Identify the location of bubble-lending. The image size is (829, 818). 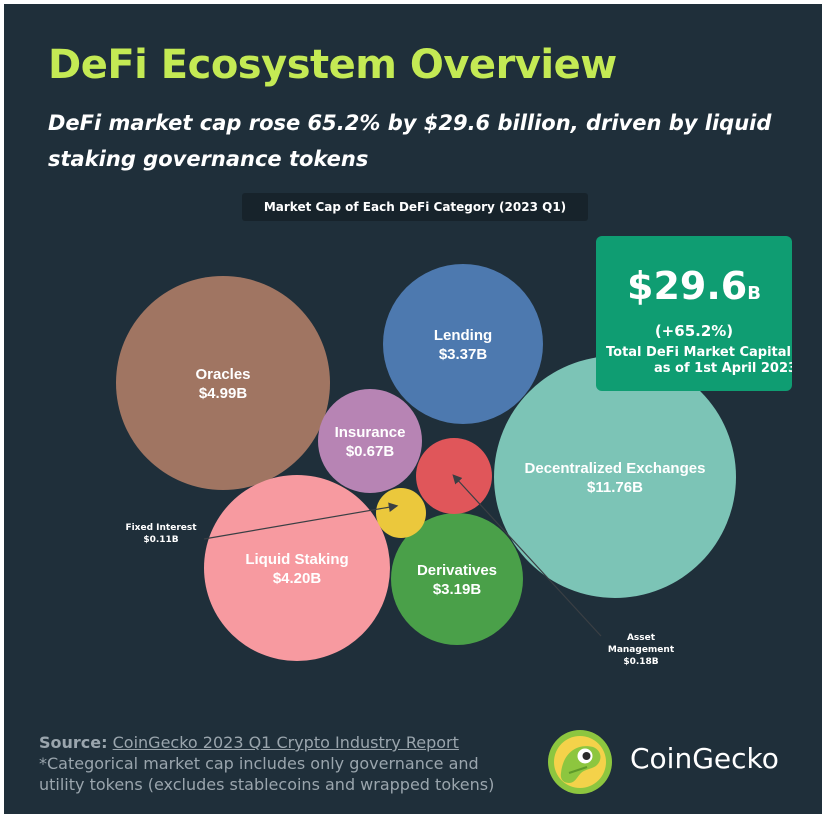
(463, 344).